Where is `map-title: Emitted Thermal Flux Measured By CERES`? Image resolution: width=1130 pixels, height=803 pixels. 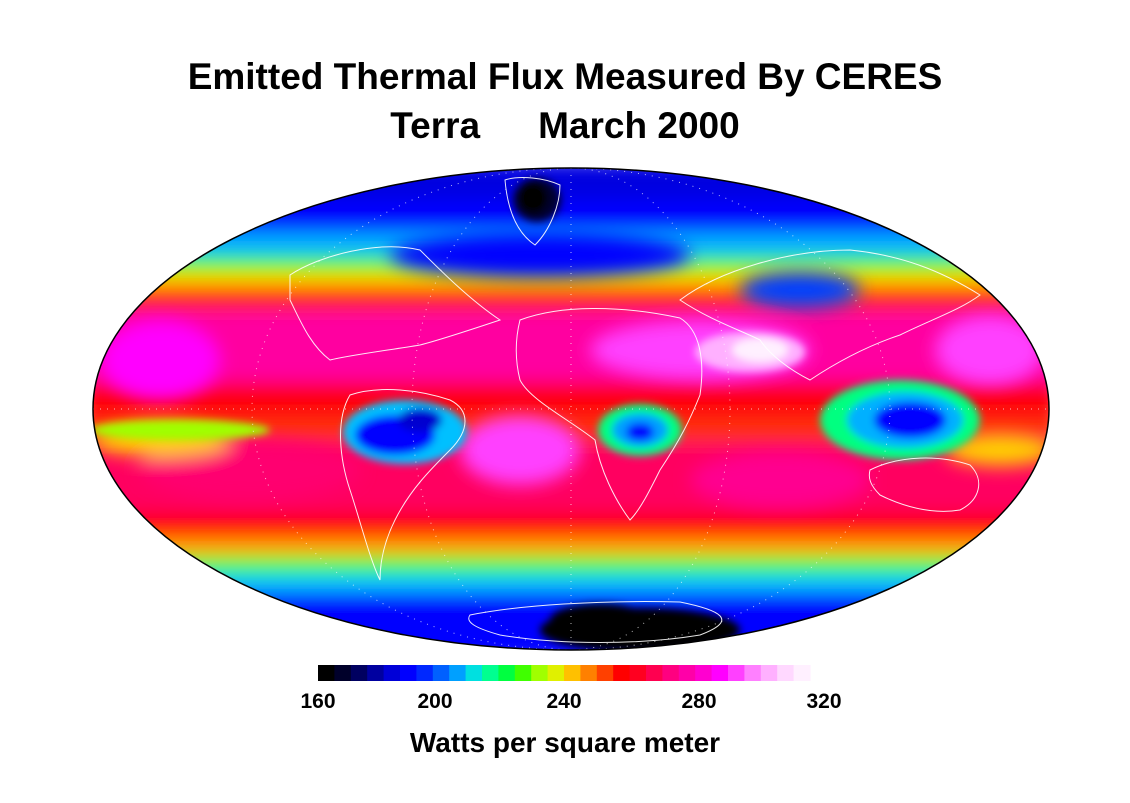
map-title: Emitted Thermal Flux Measured By CERES is located at coordinates (565, 76).